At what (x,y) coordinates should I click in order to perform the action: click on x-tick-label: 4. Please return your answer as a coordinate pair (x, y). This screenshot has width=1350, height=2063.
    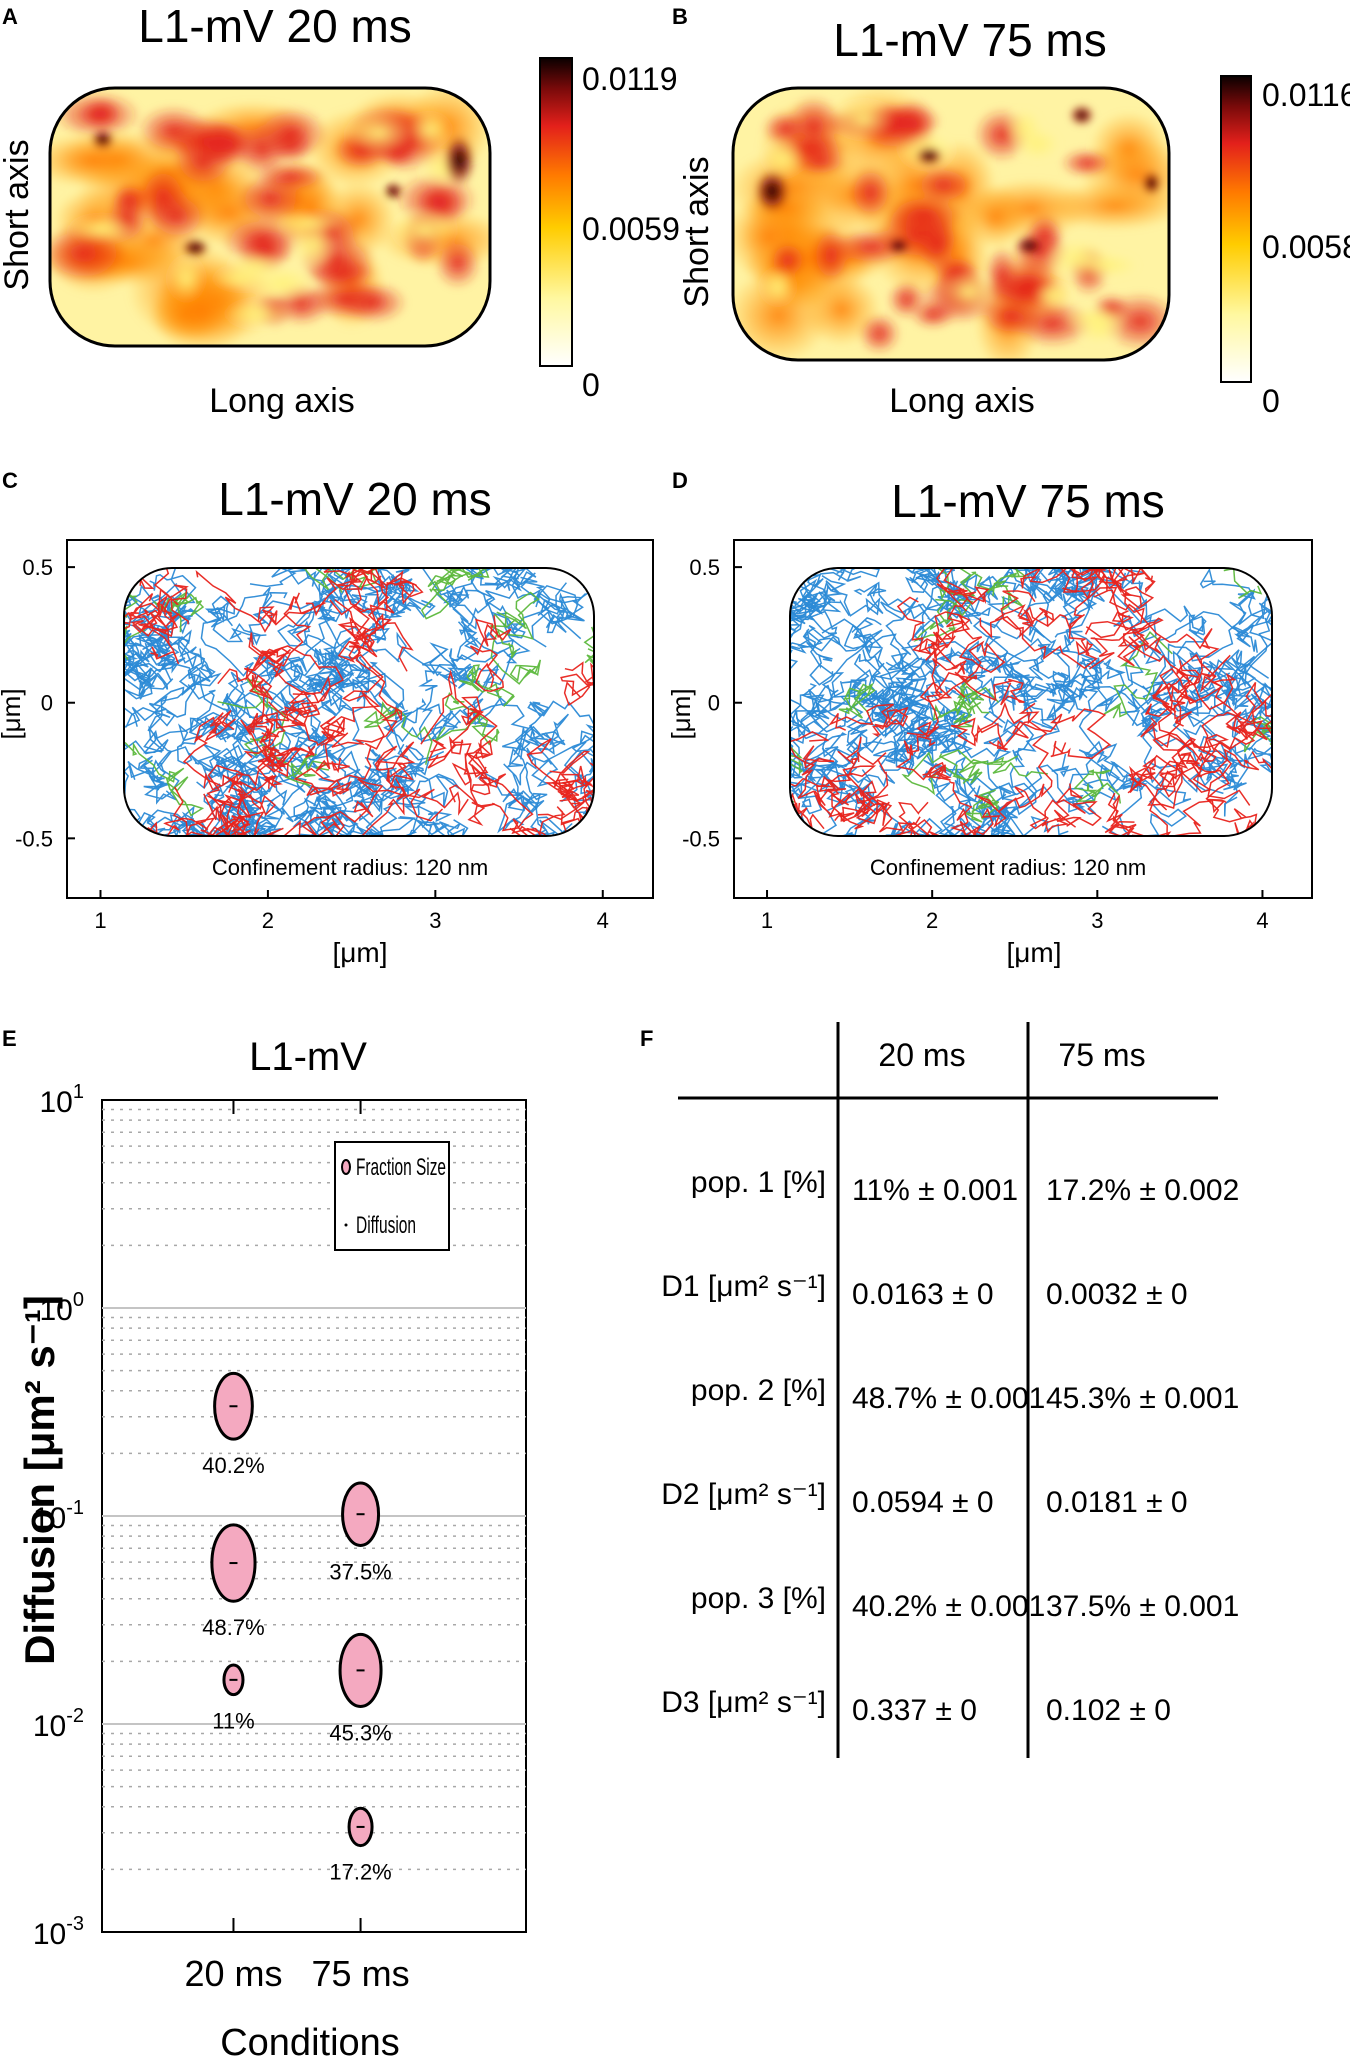
    Looking at the image, I should click on (1262, 920).